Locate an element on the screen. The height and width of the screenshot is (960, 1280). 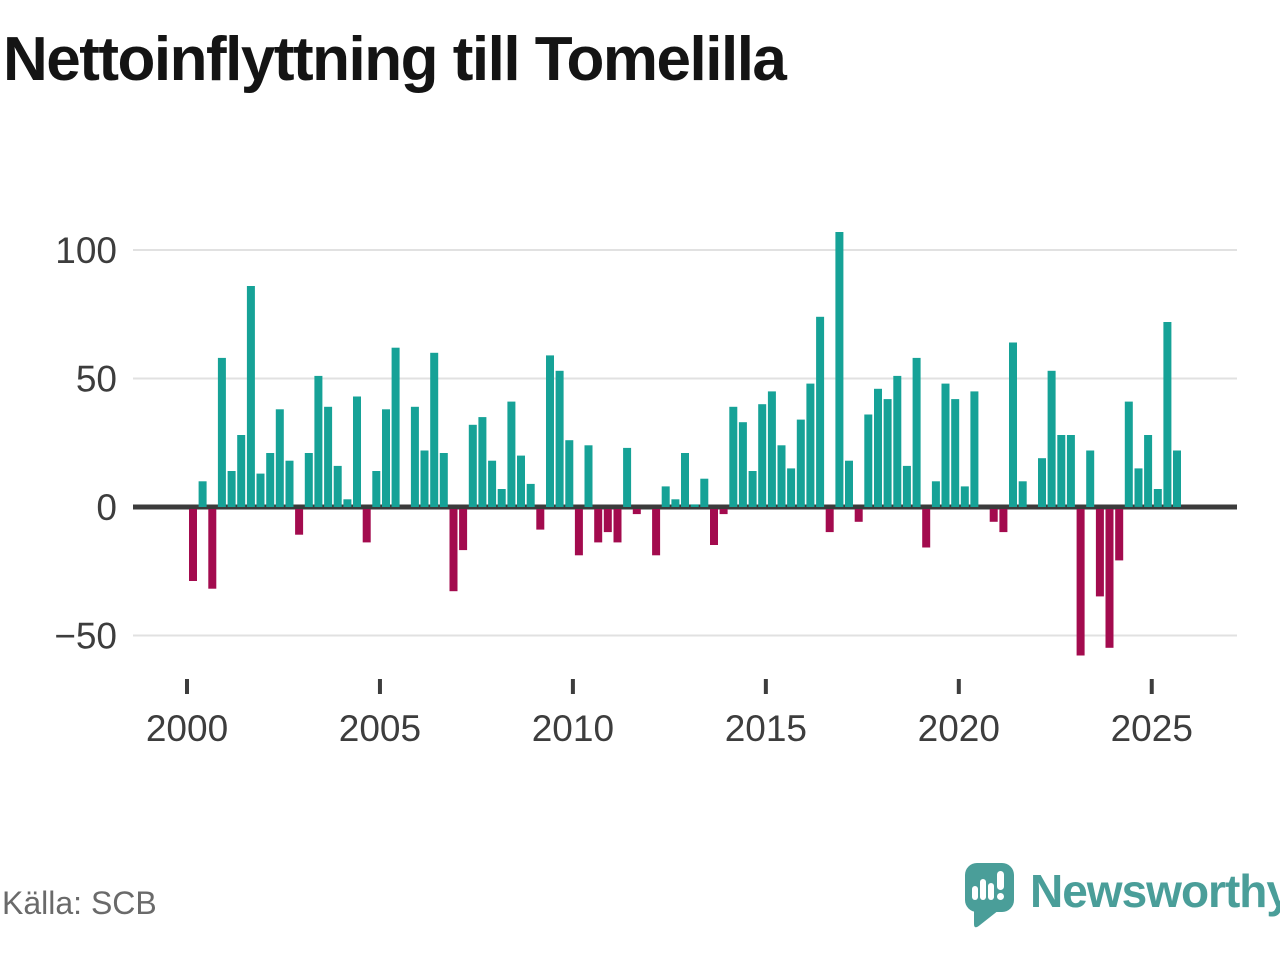
x-tick-label: 2010 is located at coordinates (573, 728).